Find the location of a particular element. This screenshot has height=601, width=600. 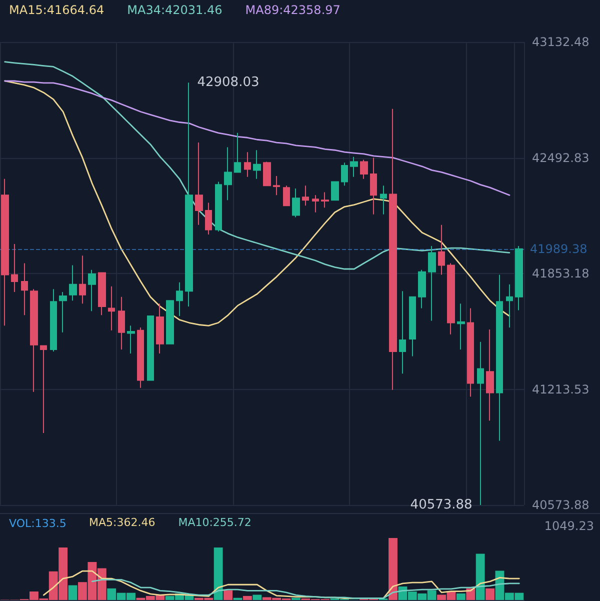

text: MA5:362.46 is located at coordinates (122, 522).